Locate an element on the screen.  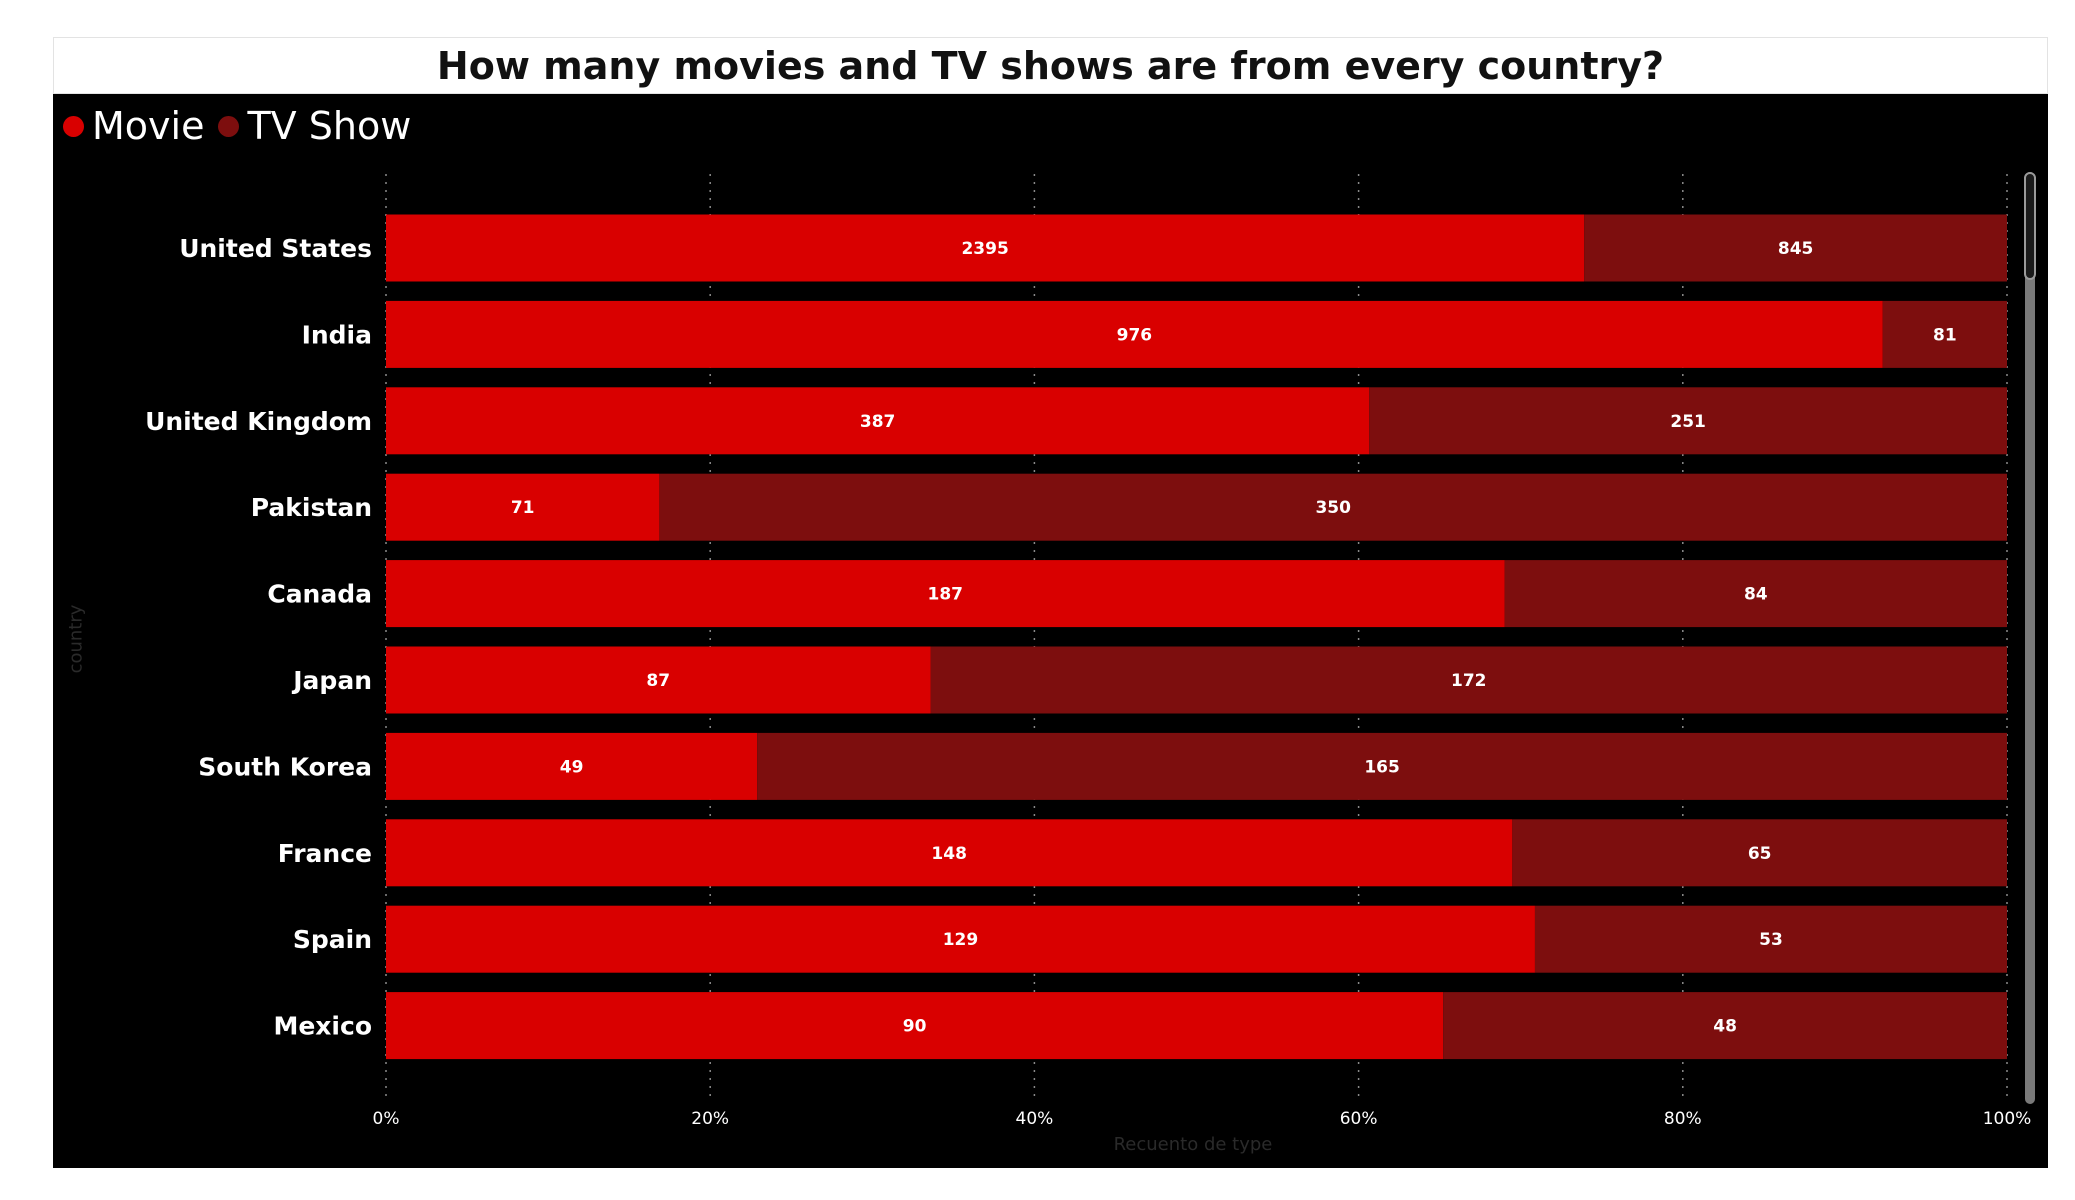
x-tick-label: 60% is located at coordinates (1359, 1119).